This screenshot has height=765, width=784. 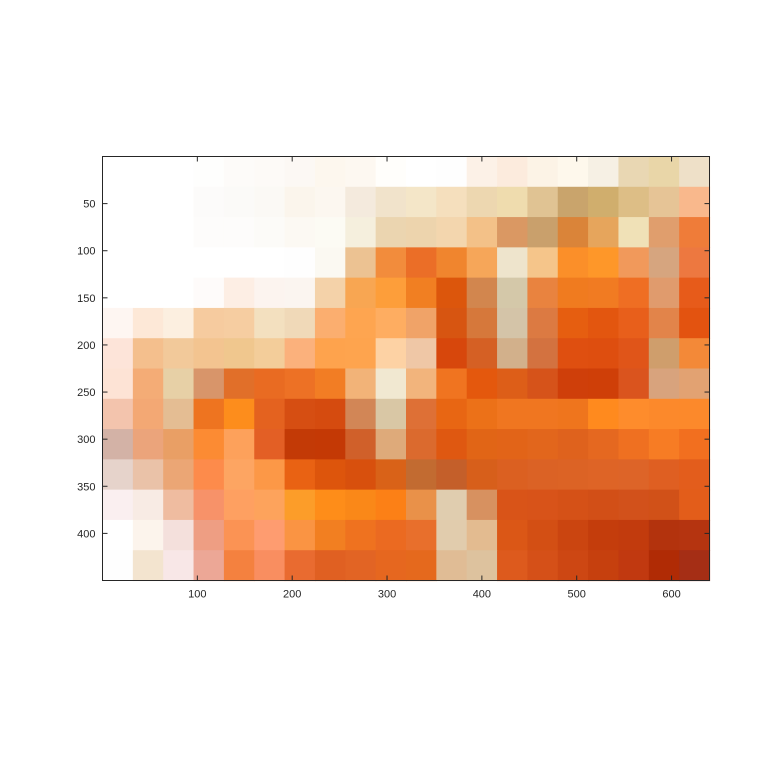 What do you see at coordinates (86, 252) in the screenshot?
I see `y-tick-label: 100` at bounding box center [86, 252].